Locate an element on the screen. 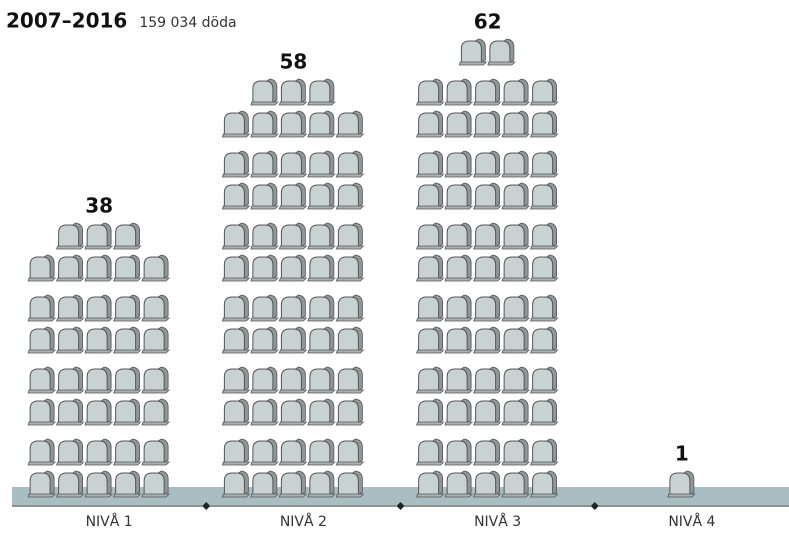  value-label: 1 is located at coordinates (682, 454).